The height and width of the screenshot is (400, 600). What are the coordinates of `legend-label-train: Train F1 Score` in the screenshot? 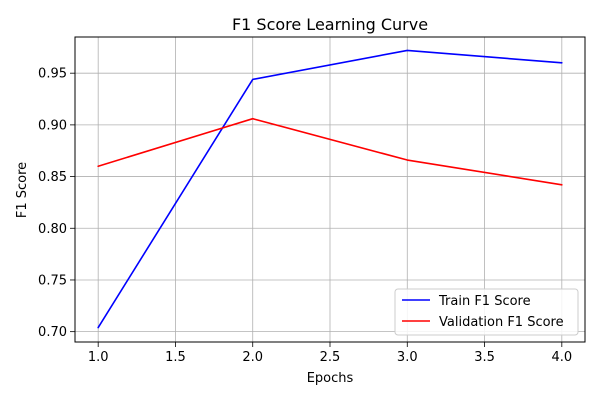 It's located at (484, 301).